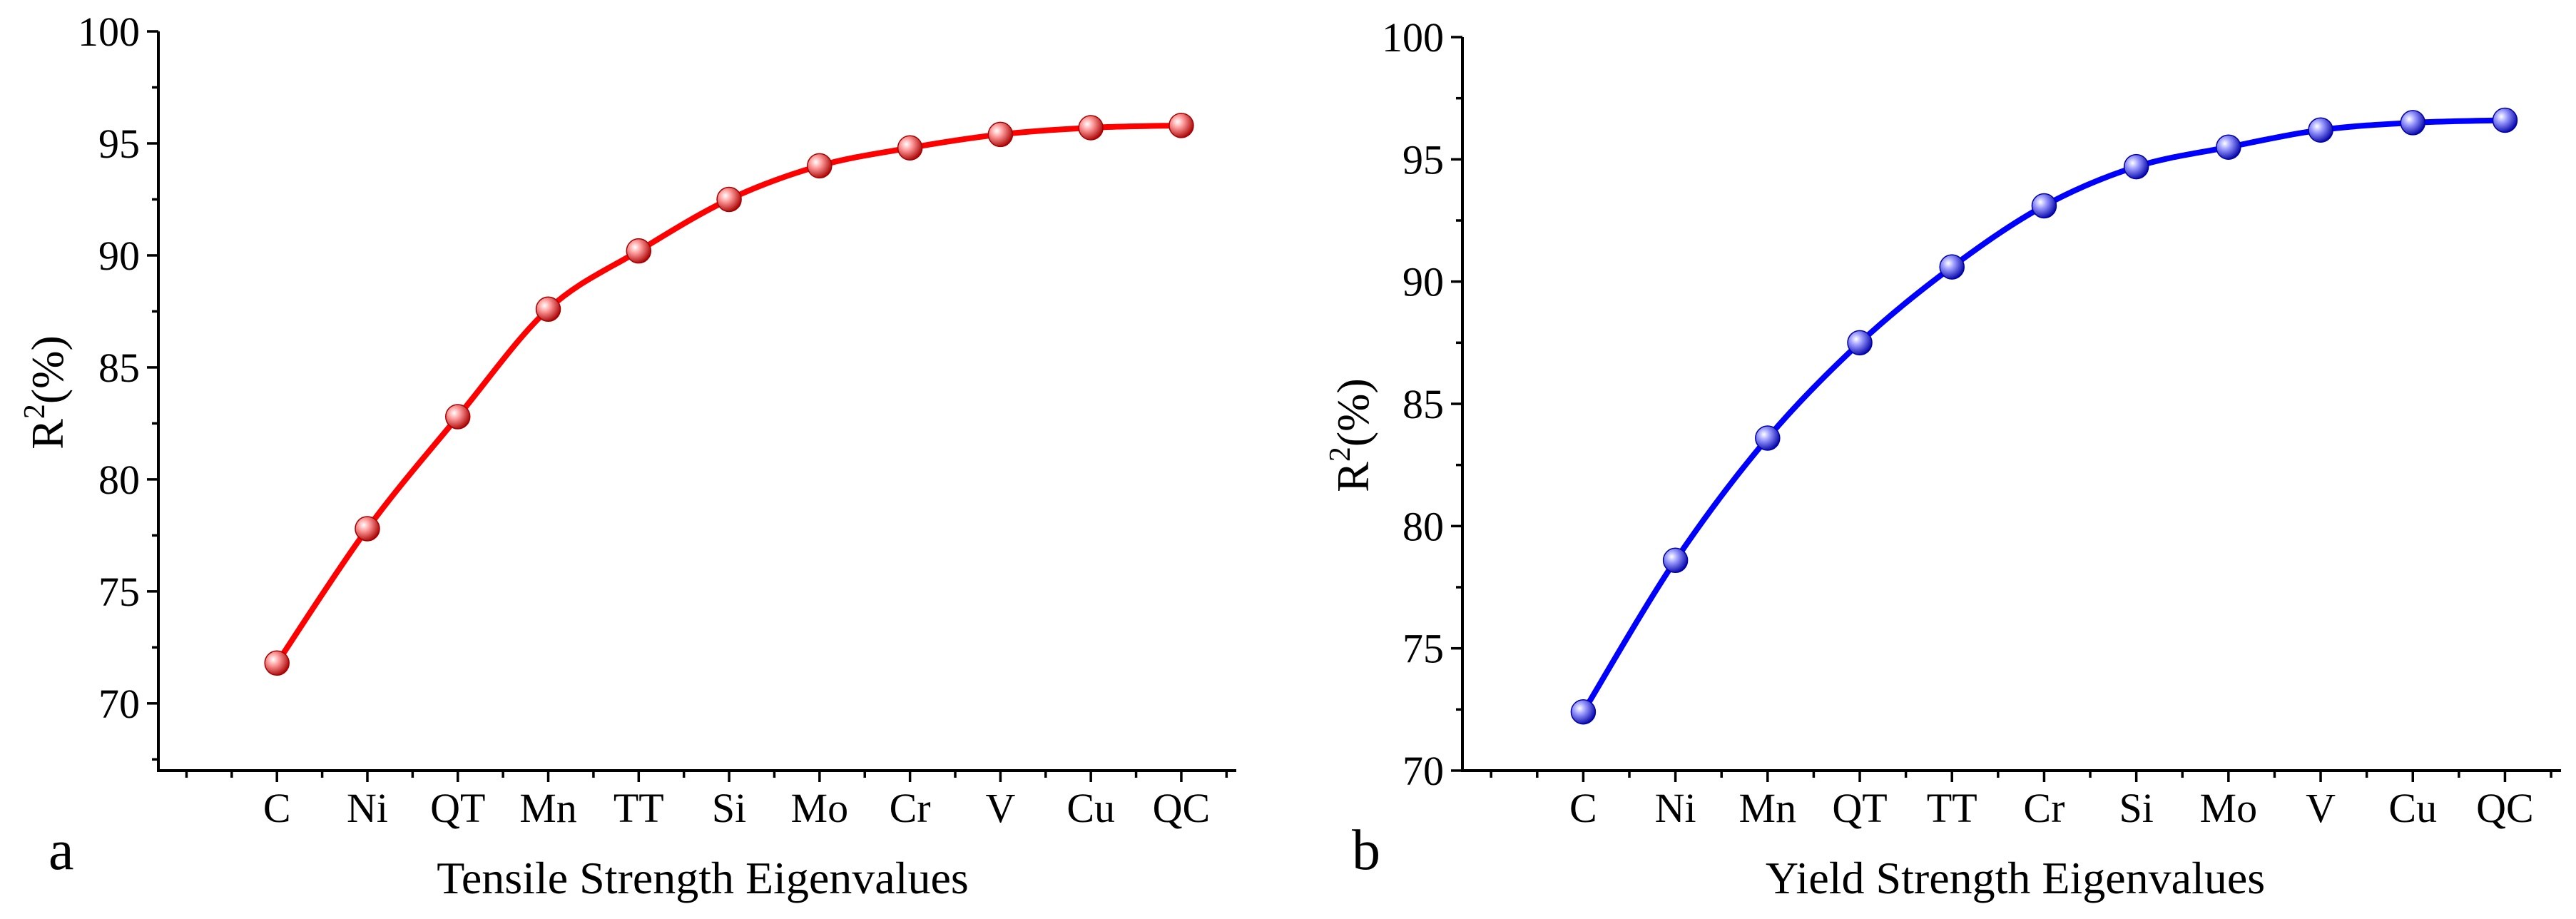 This screenshot has height=919, width=2576. Describe the element at coordinates (1340, 455) in the screenshot. I see `y-axis-title-b-superscript: 2` at that location.